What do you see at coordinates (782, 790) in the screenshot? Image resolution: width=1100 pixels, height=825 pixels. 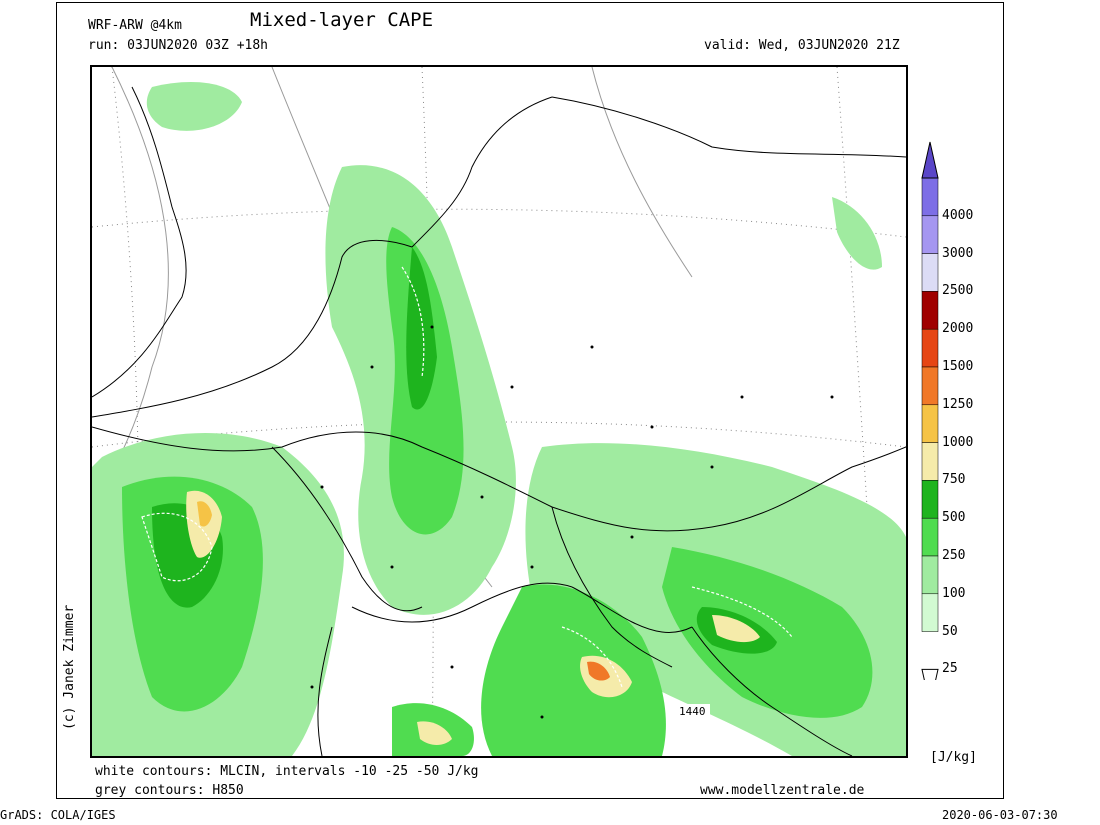 I see `website-label: www.modellzentrale.de` at bounding box center [782, 790].